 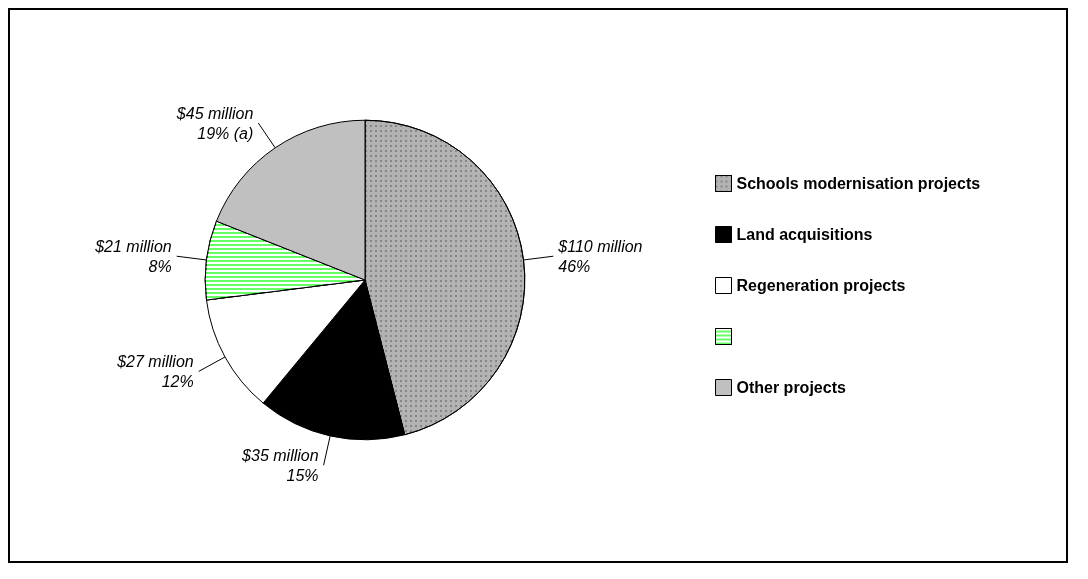 I want to click on legend-label: Other projects, so click(x=791, y=387).